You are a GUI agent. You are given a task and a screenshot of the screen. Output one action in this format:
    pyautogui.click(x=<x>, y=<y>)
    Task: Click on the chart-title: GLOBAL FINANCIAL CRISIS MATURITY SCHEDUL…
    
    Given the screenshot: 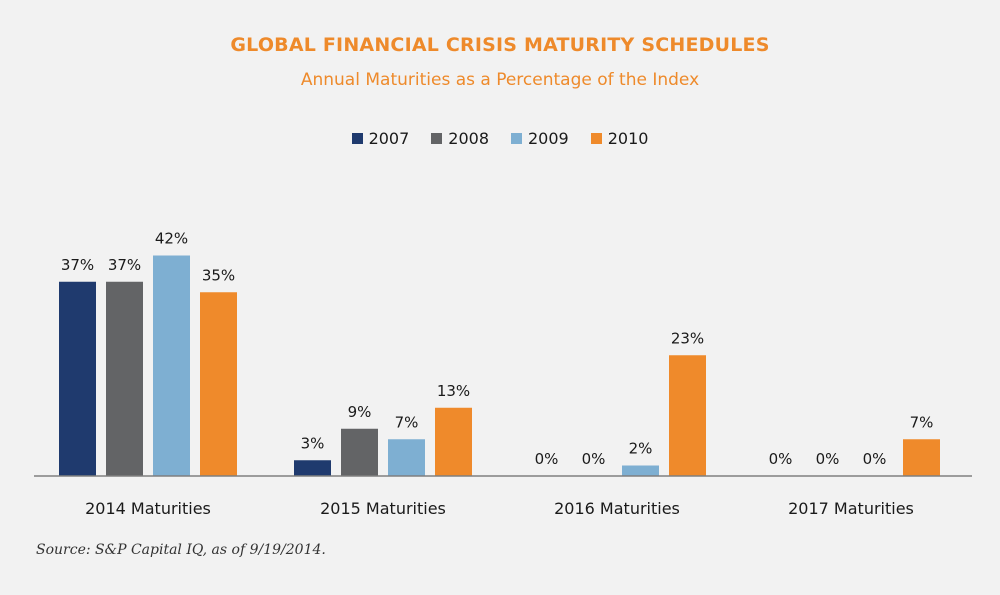 What is the action you would take?
    pyautogui.click(x=500, y=45)
    